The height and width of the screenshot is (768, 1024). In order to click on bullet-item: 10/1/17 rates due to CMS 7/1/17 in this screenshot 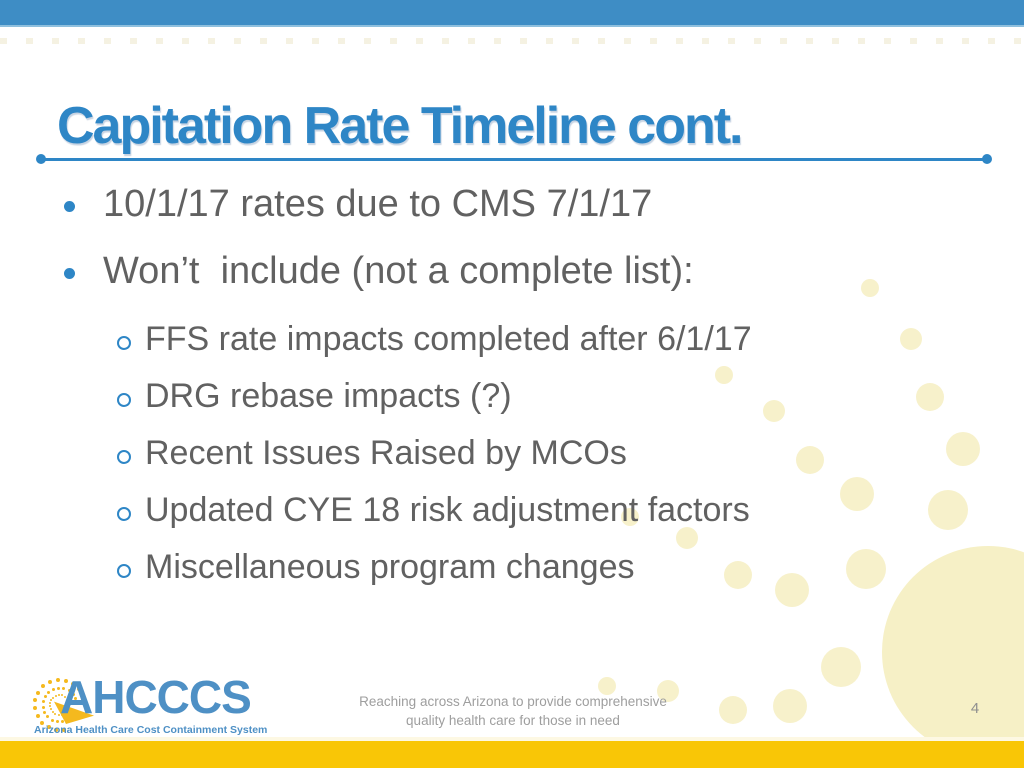, I will do `click(500, 204)`.